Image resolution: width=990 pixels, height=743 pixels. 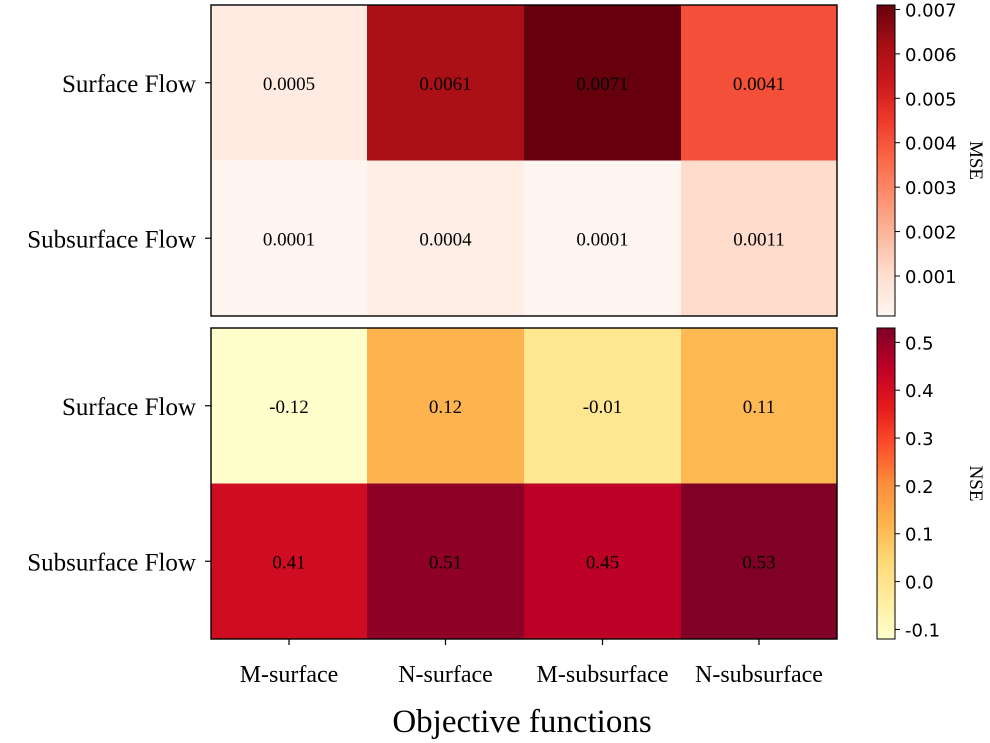 I want to click on colorbar-tick-label: 0.005, so click(x=931, y=99).